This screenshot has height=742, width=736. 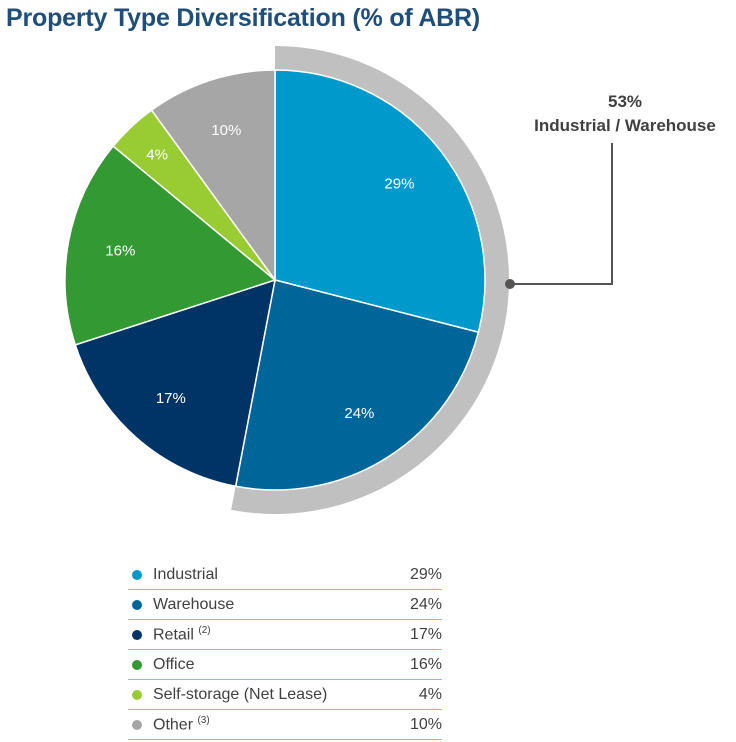 I want to click on legend-label: Self-storage (Net Lease), so click(x=240, y=694).